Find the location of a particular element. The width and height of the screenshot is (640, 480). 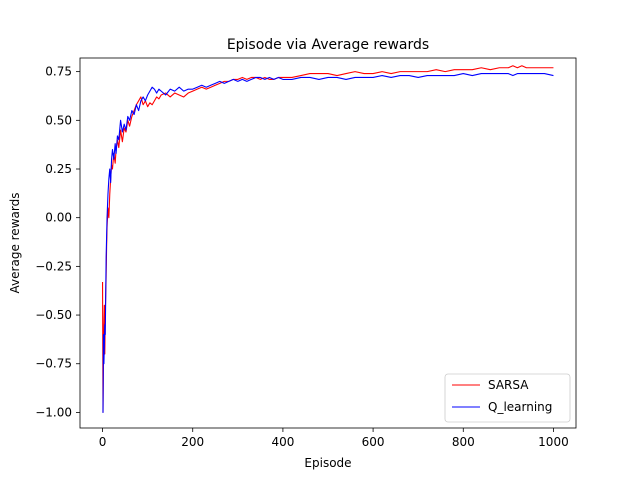

legend: SARSA Q_learning is located at coordinates (507, 398).